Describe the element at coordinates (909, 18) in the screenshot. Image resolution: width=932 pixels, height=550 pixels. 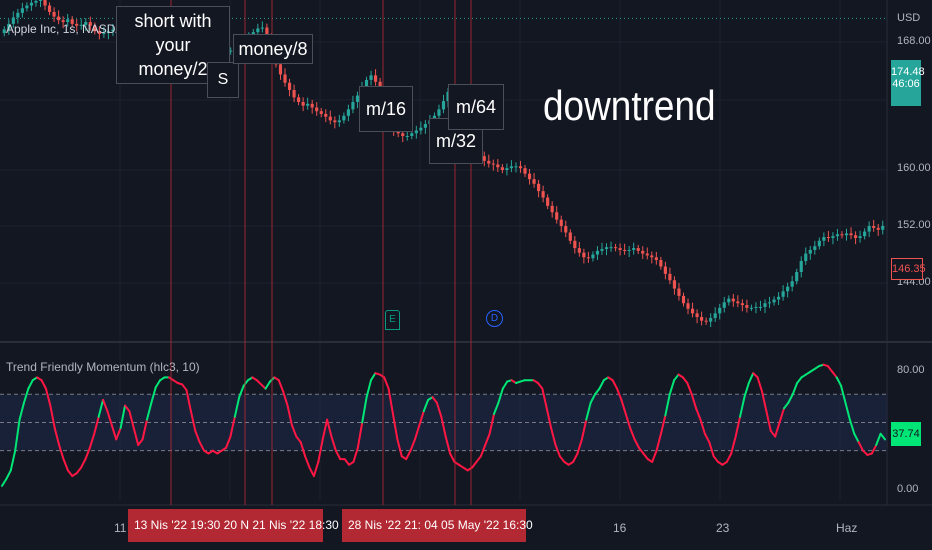
I see `currency-label: USD` at that location.